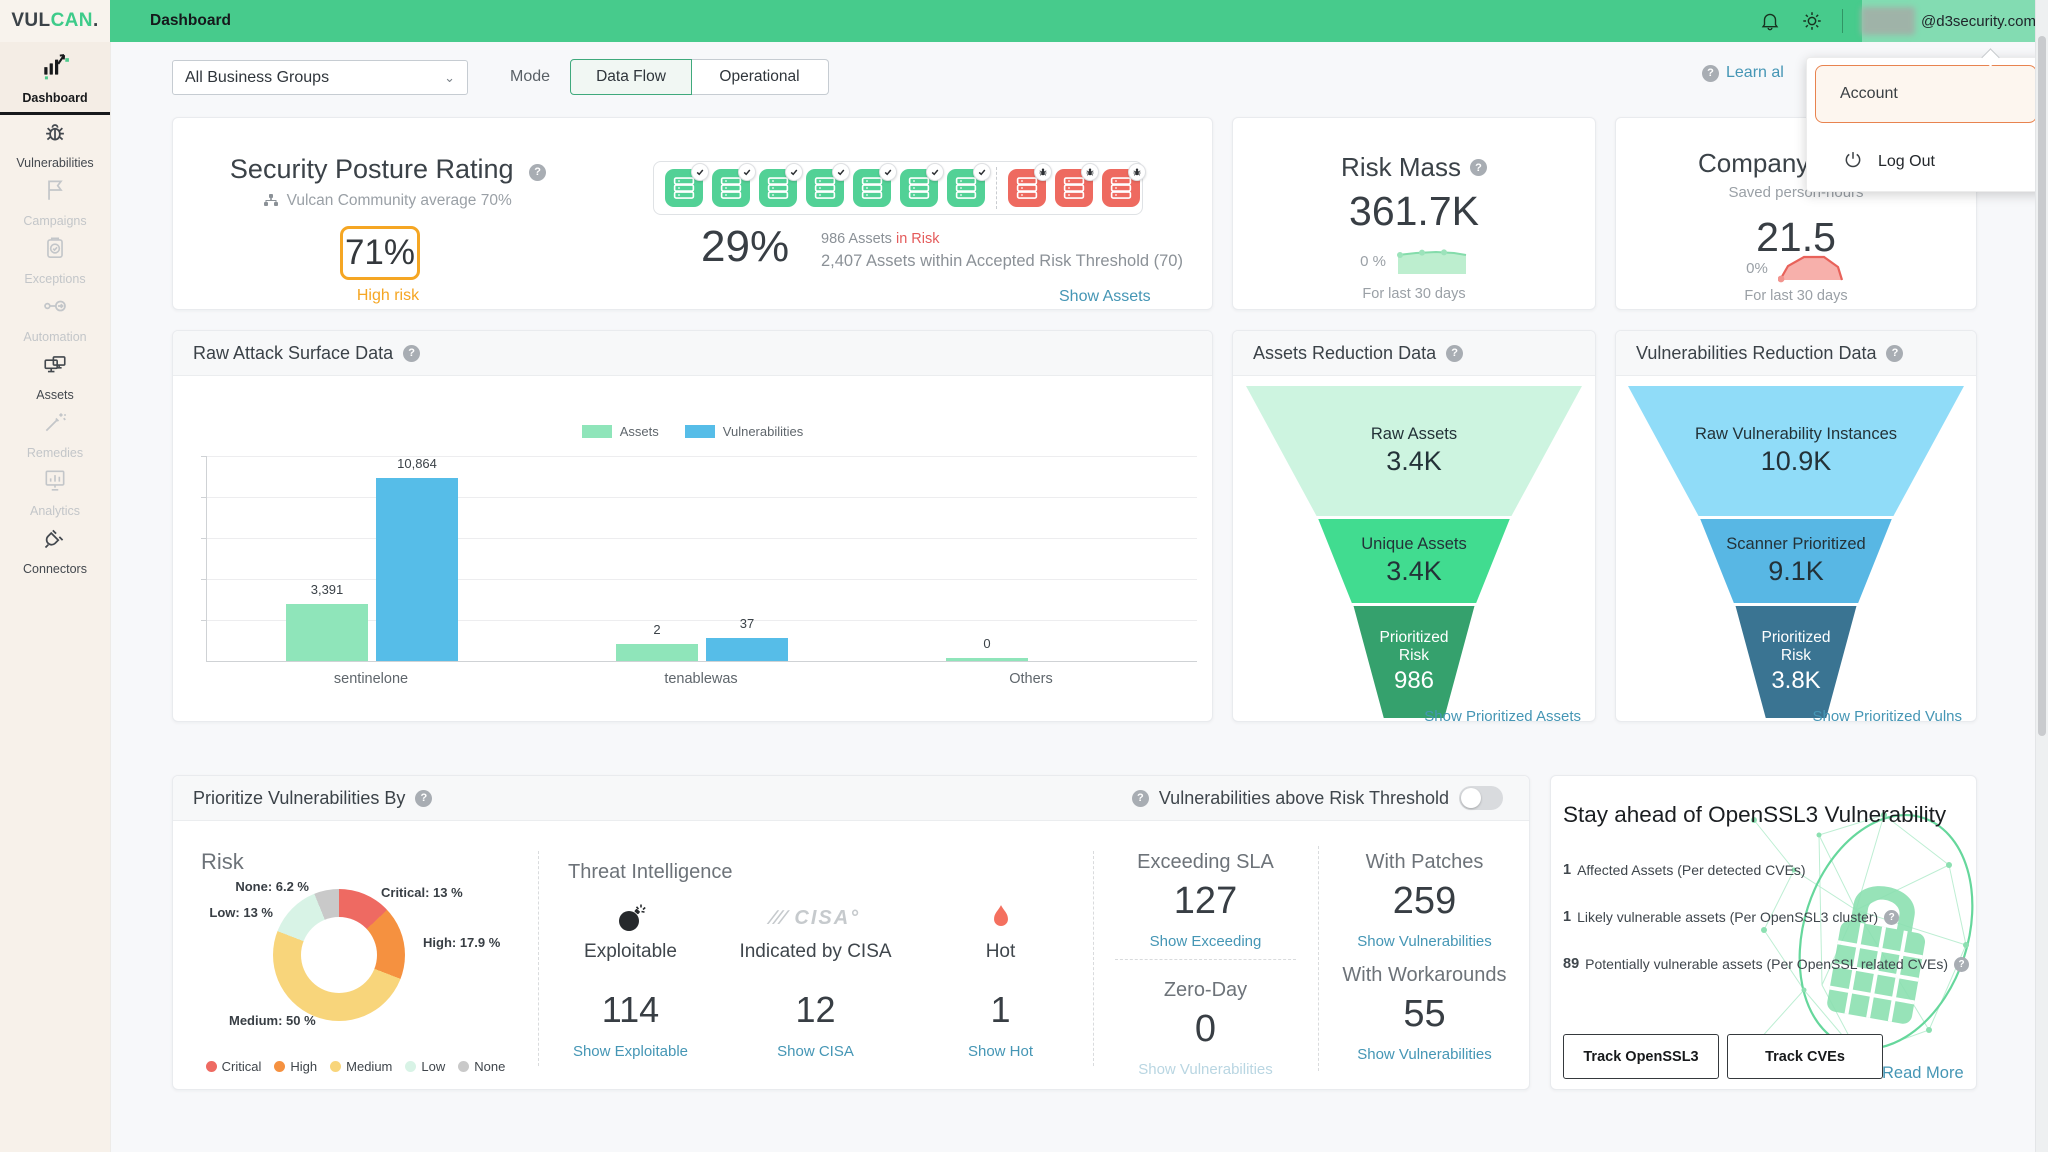 The image size is (2048, 1152). What do you see at coordinates (1923, 1073) in the screenshot?
I see `read-more-link: Read More` at bounding box center [1923, 1073].